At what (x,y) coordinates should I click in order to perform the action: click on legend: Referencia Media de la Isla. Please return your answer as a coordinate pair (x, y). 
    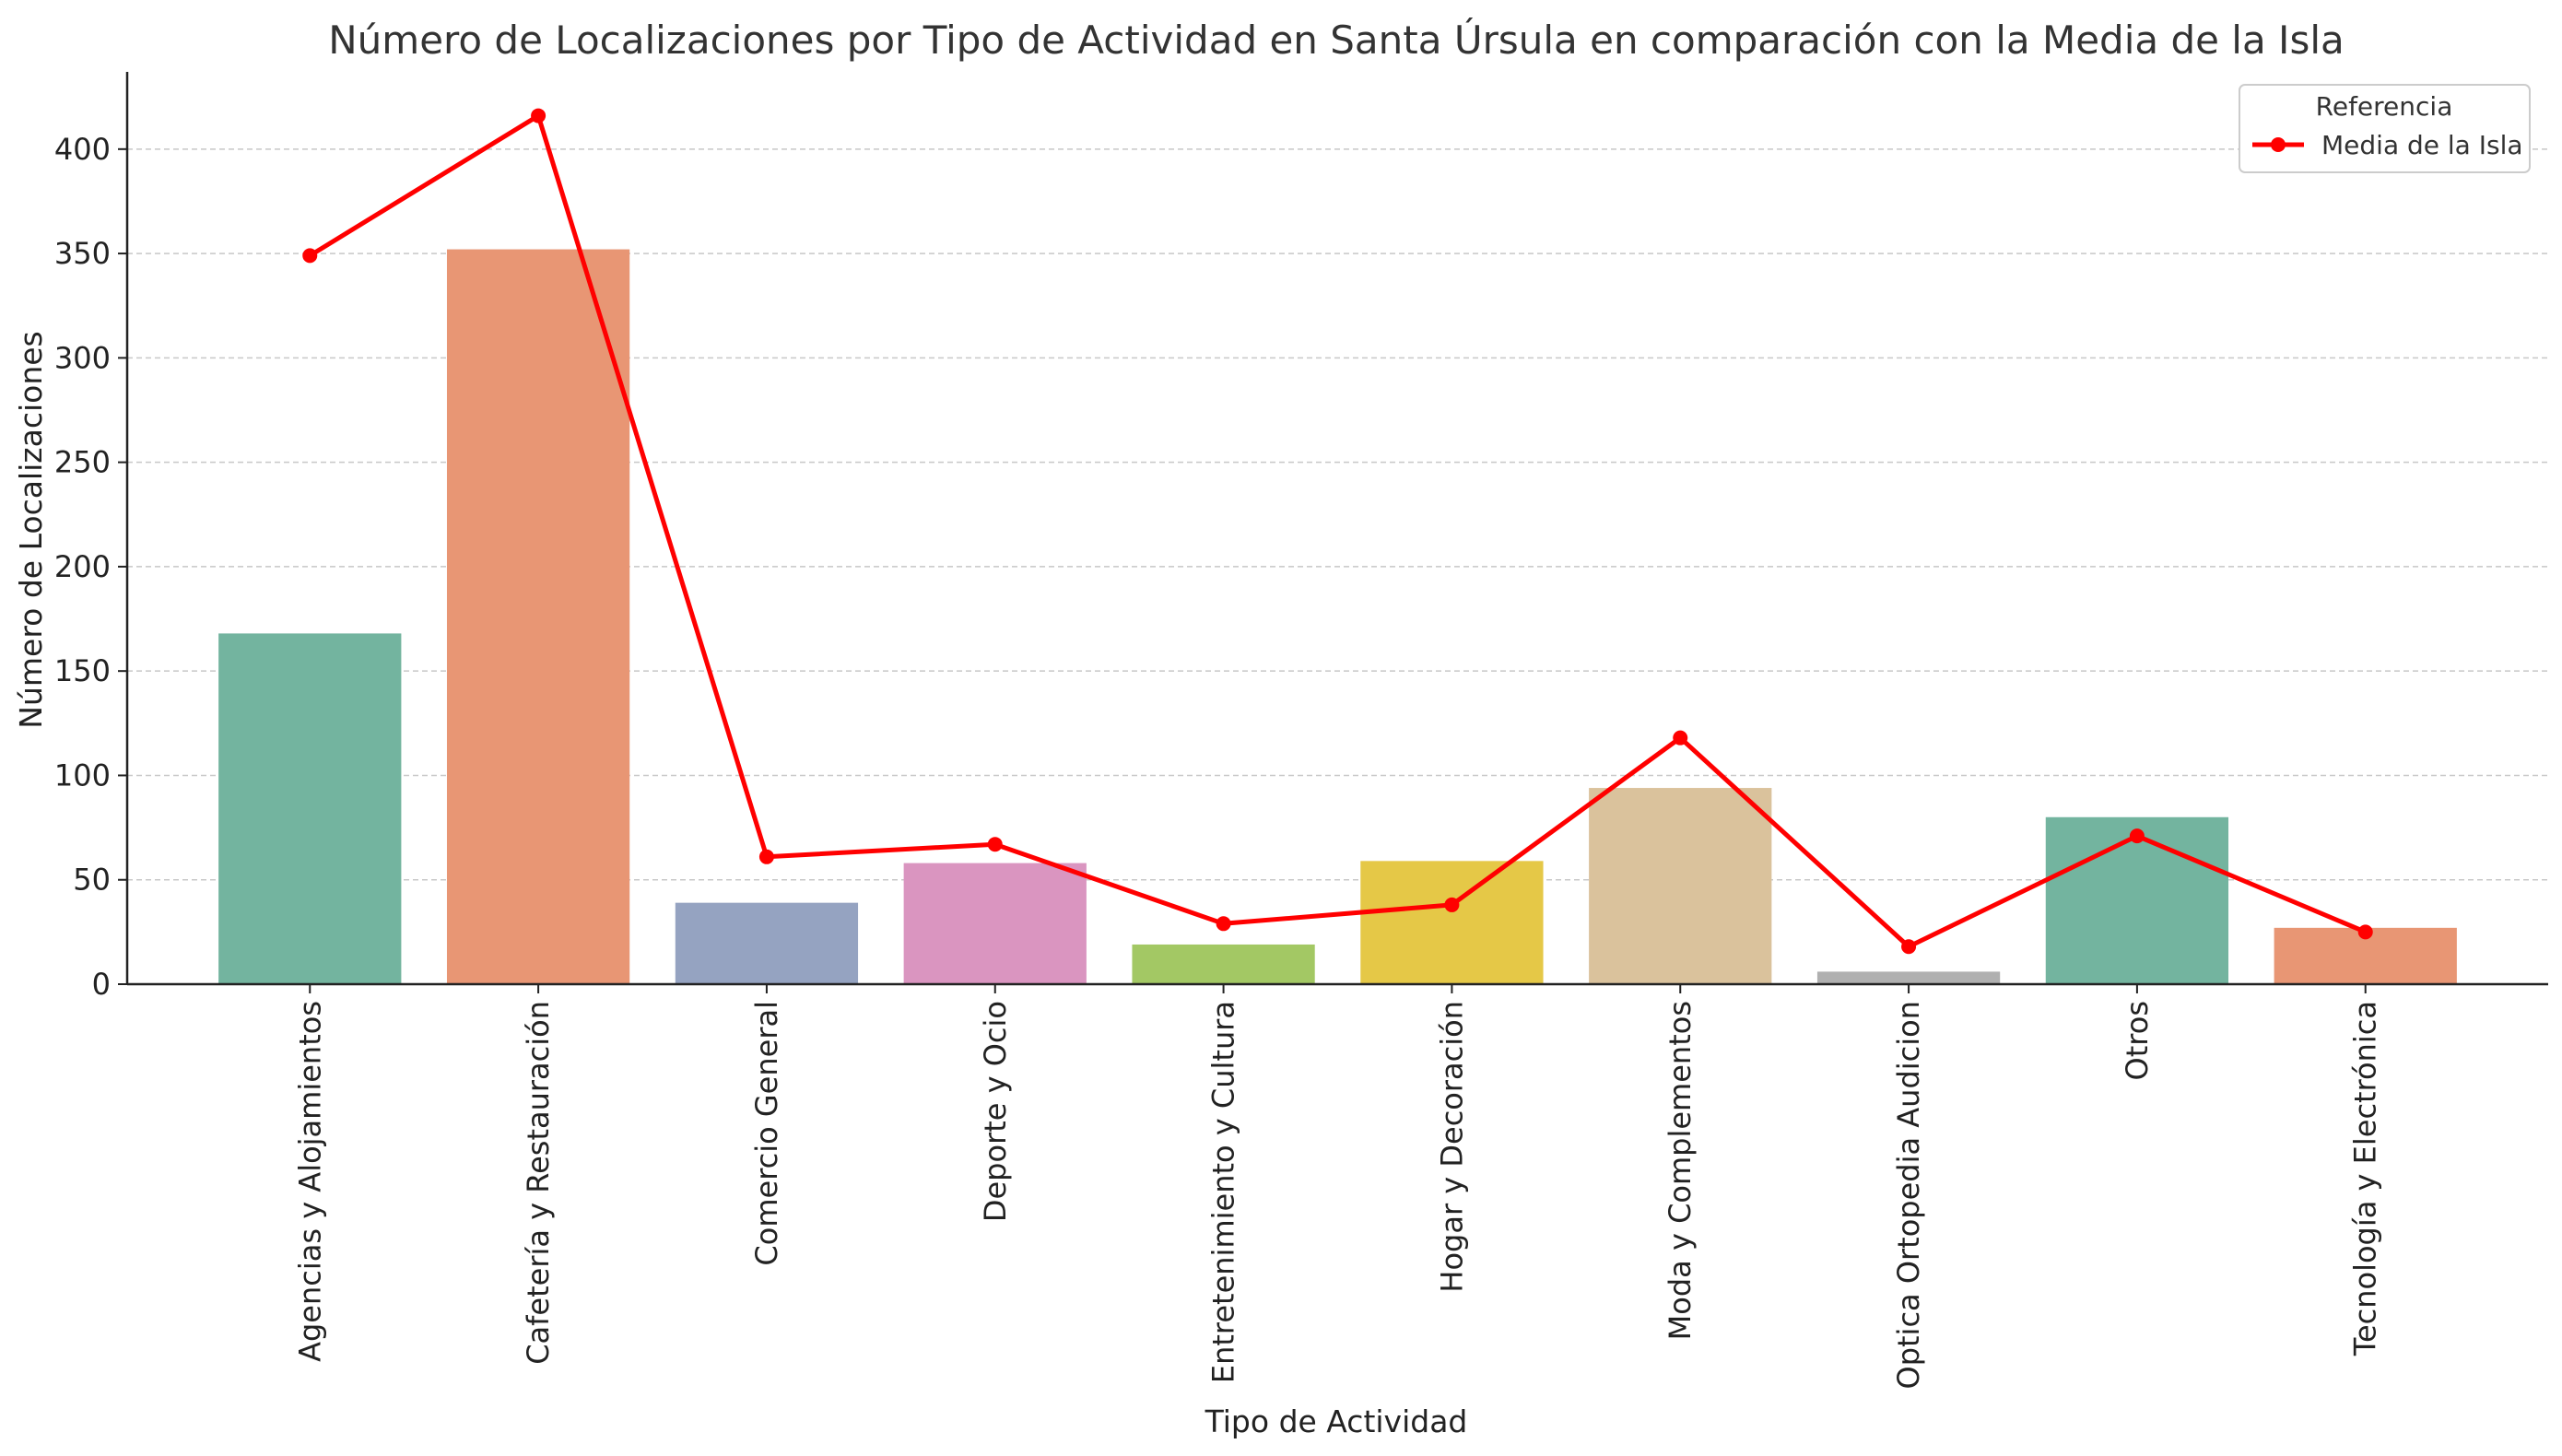
    Looking at the image, I should click on (2385, 128).